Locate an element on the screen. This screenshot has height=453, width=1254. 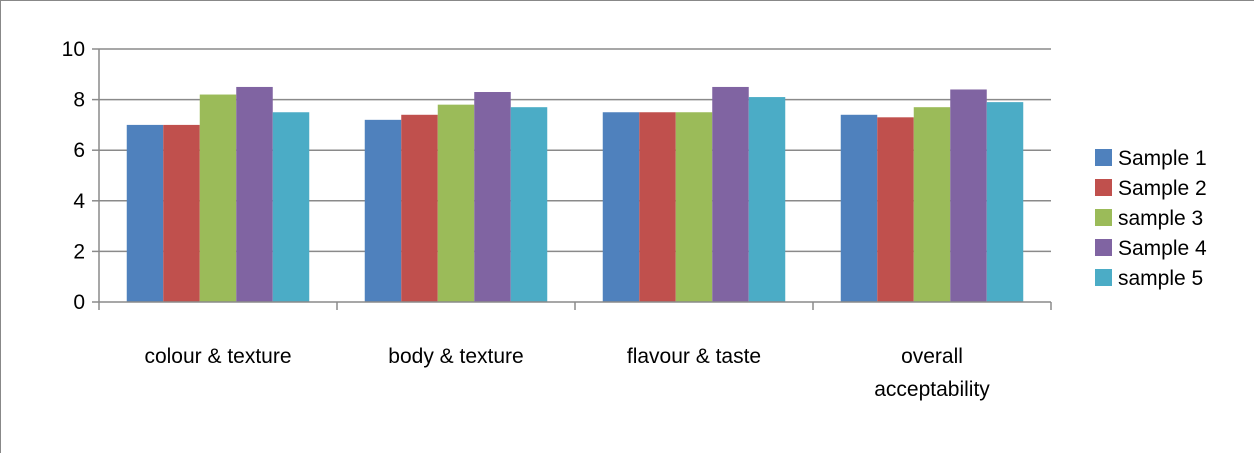
legend: Sample 1 Sample 2 sample 3 Sample 4 sample 5 is located at coordinates (1151, 218).